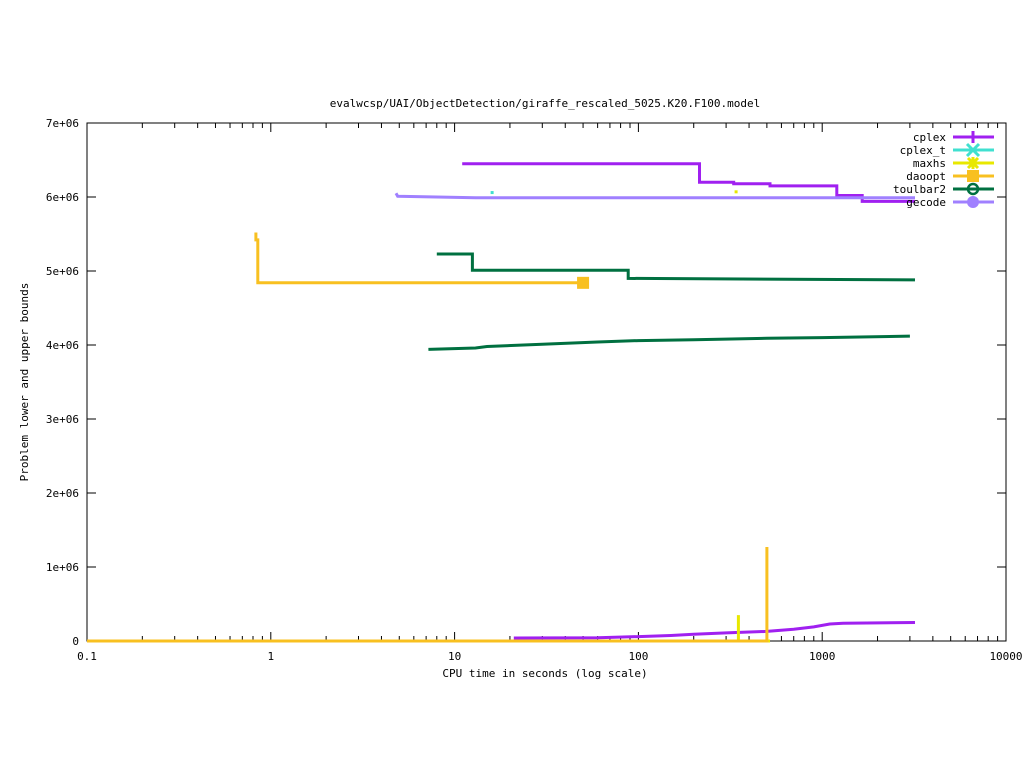 This screenshot has height=768, width=1024. Describe the element at coordinates (62, 197) in the screenshot. I see `y-tick-label: 6e+06` at that location.